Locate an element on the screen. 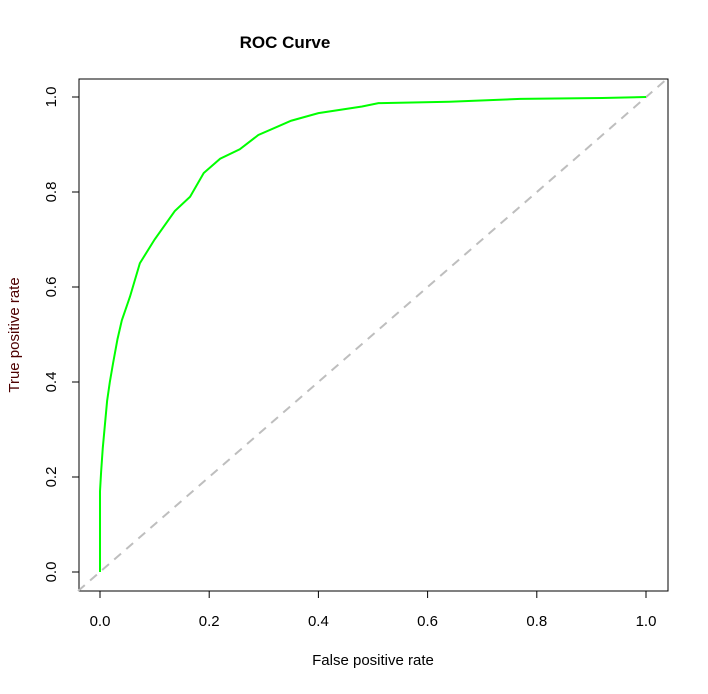  y-axis: 0.0 0.2 0.4 0.6 0.8 1.0 is located at coordinates (61, 335).